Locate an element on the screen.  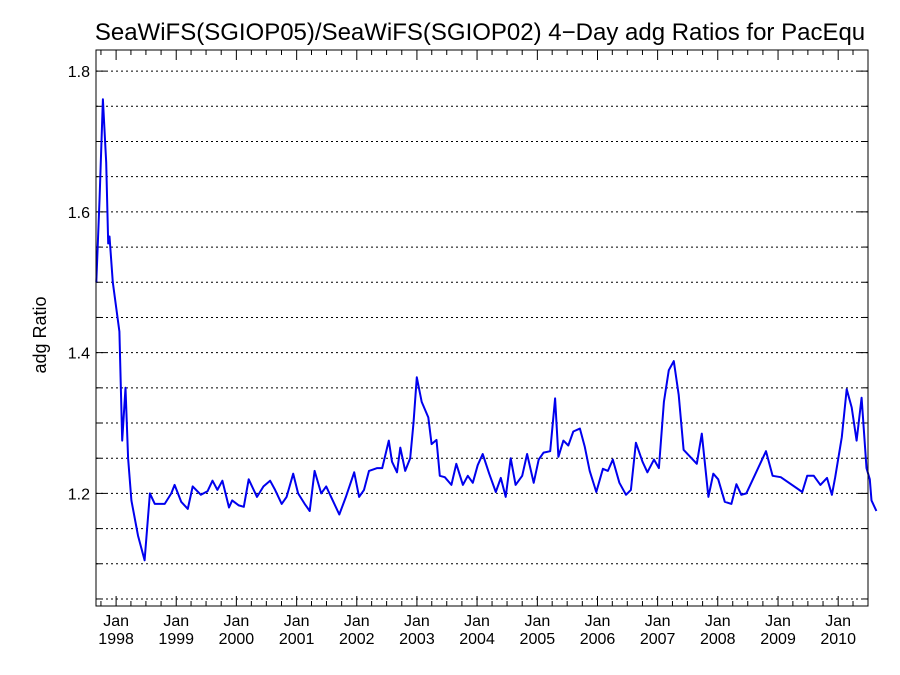
x-tick-year: 2005 is located at coordinates (538, 639).